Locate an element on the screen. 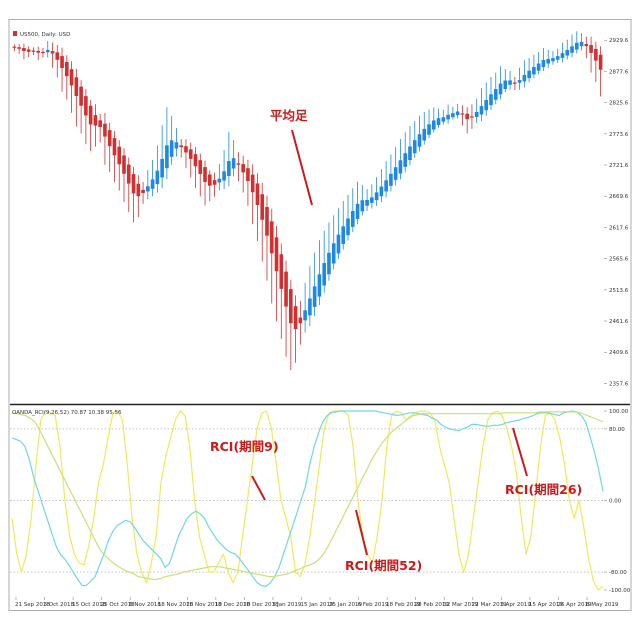  arrow-rci26 is located at coordinates (520, 452).